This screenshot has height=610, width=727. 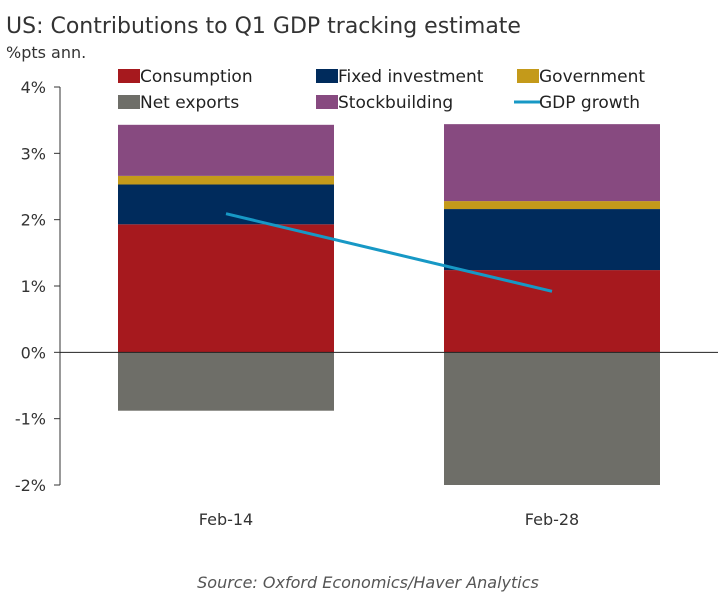 What do you see at coordinates (189, 103) in the screenshot?
I see `legend-label-net-exports: Net exports` at bounding box center [189, 103].